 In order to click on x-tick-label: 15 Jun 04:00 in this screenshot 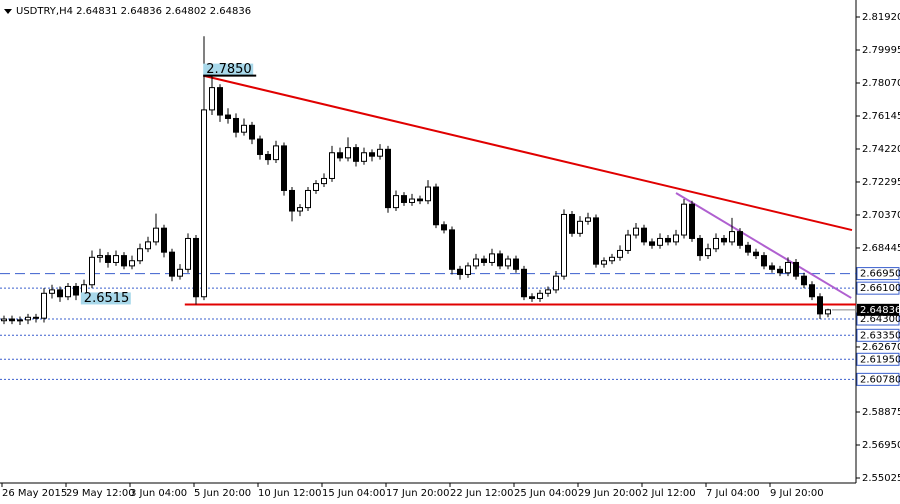, I will do `click(354, 493)`.